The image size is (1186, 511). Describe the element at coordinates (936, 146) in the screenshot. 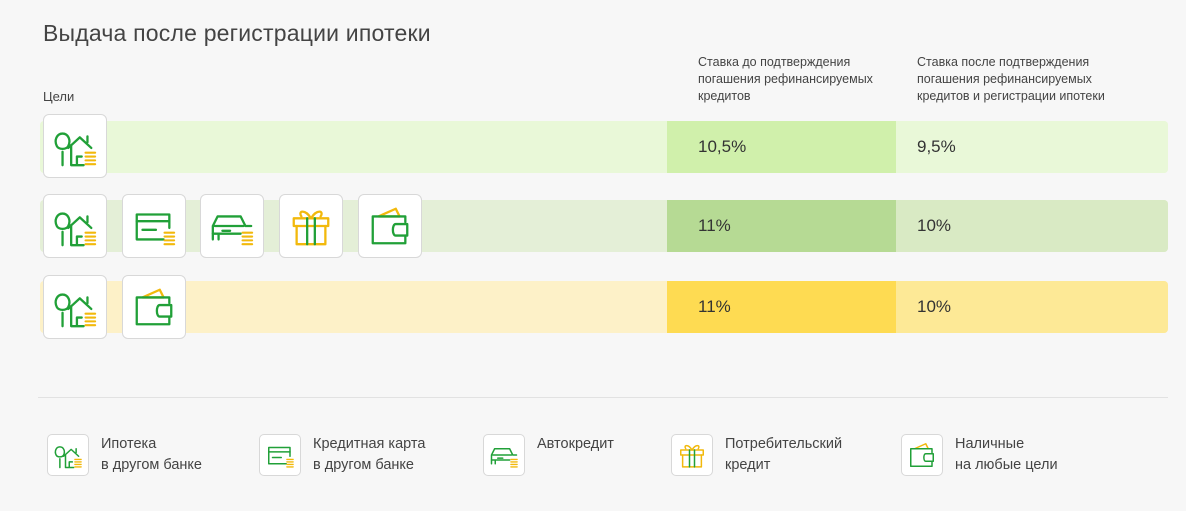

I see `rate-after-value: 9,5%` at that location.